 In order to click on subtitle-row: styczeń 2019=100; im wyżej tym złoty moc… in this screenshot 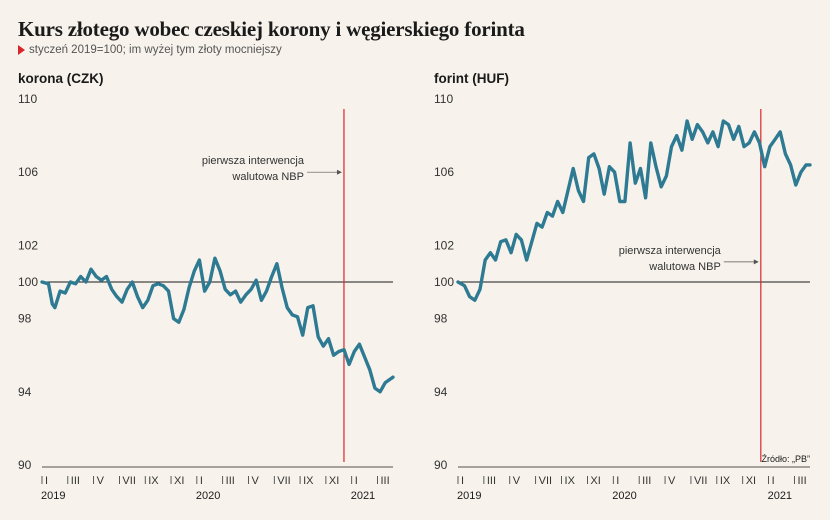, I will do `click(150, 50)`.